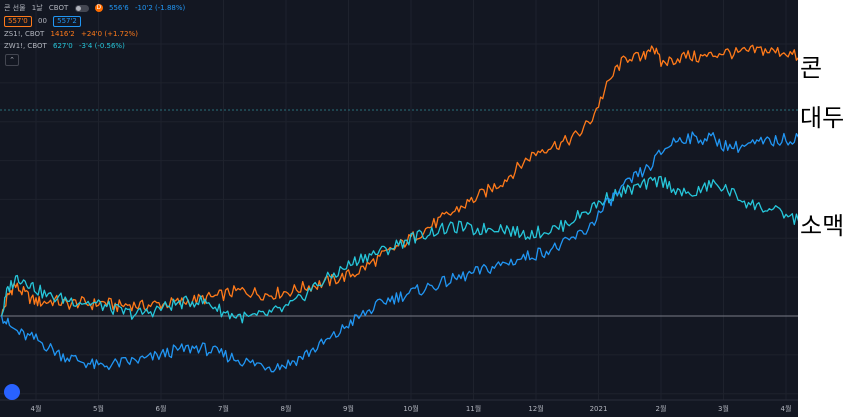  What do you see at coordinates (160, 8) in the screenshot?
I see `main-change: -10'2 (-1.88%)` at bounding box center [160, 8].